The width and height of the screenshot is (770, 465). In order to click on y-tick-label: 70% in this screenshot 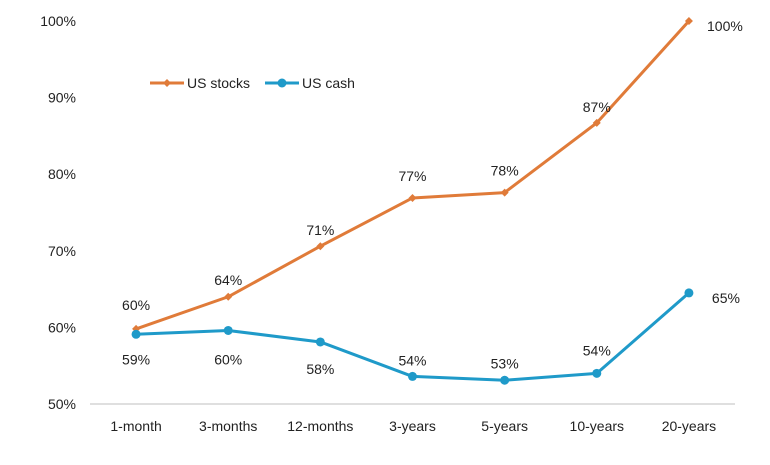, I will do `click(62, 251)`.